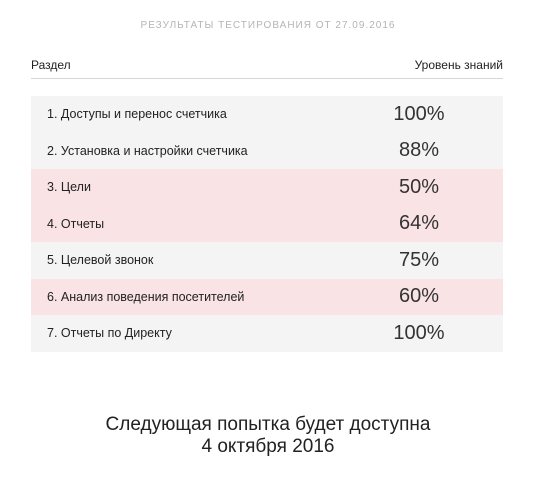  What do you see at coordinates (147, 150) in the screenshot?
I see `section-name: 2. Установка и настройки счетчика` at bounding box center [147, 150].